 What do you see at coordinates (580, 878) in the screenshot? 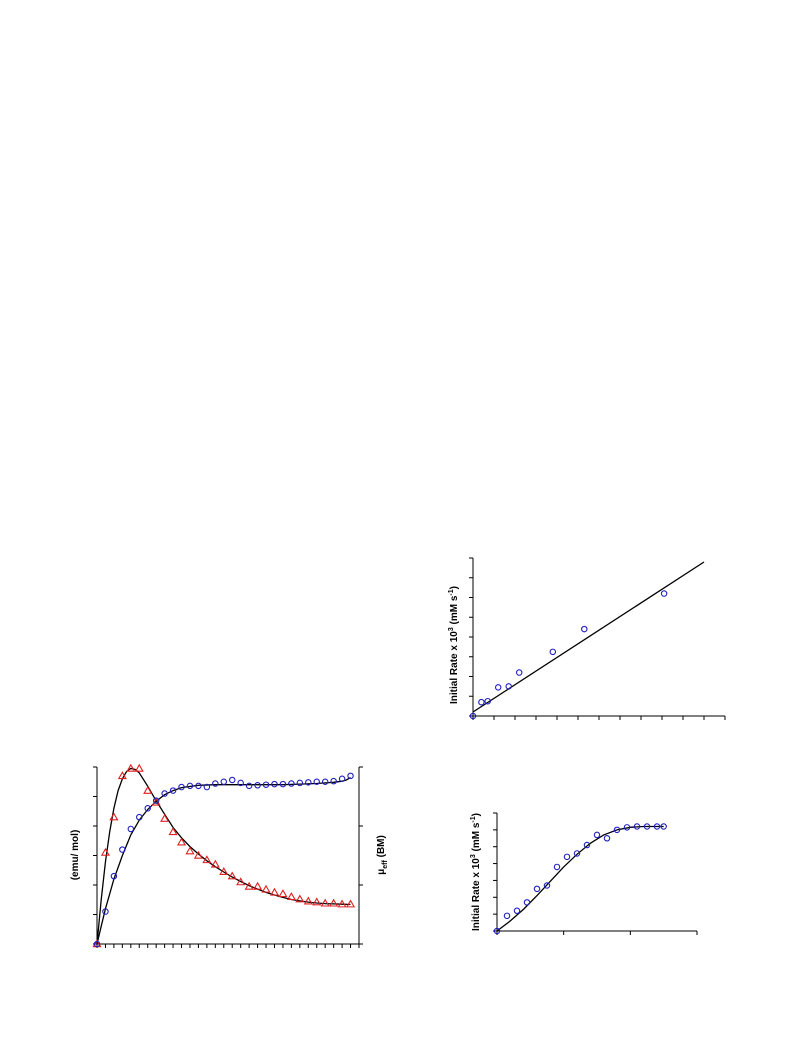
I see `rate-sigmoid-fit-curve` at bounding box center [580, 878].